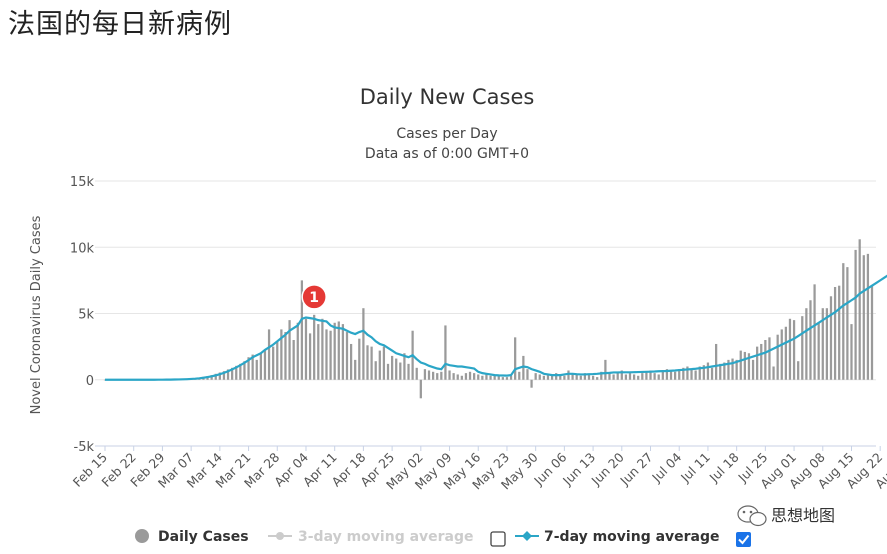 This screenshot has width=887, height=554. I want to click on check-icon, so click(744, 539).